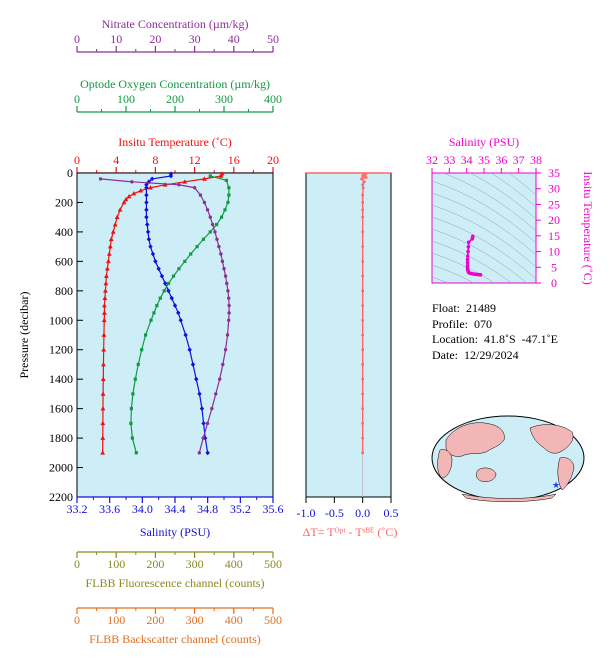 Image resolution: width=609 pixels, height=663 pixels. I want to click on pressure-tick-label: 0, so click(70, 173).